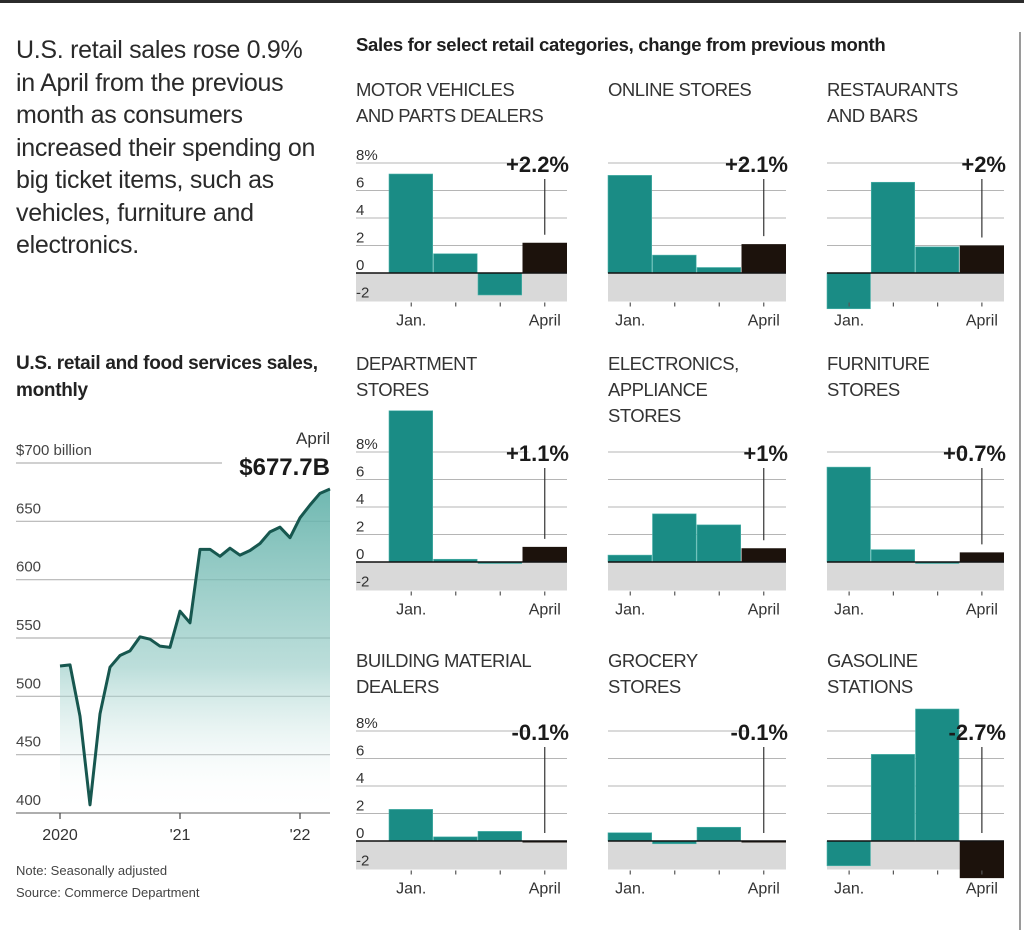 The width and height of the screenshot is (1024, 930). What do you see at coordinates (54, 450) in the screenshot?
I see `y-tick-label: $700 billion` at bounding box center [54, 450].